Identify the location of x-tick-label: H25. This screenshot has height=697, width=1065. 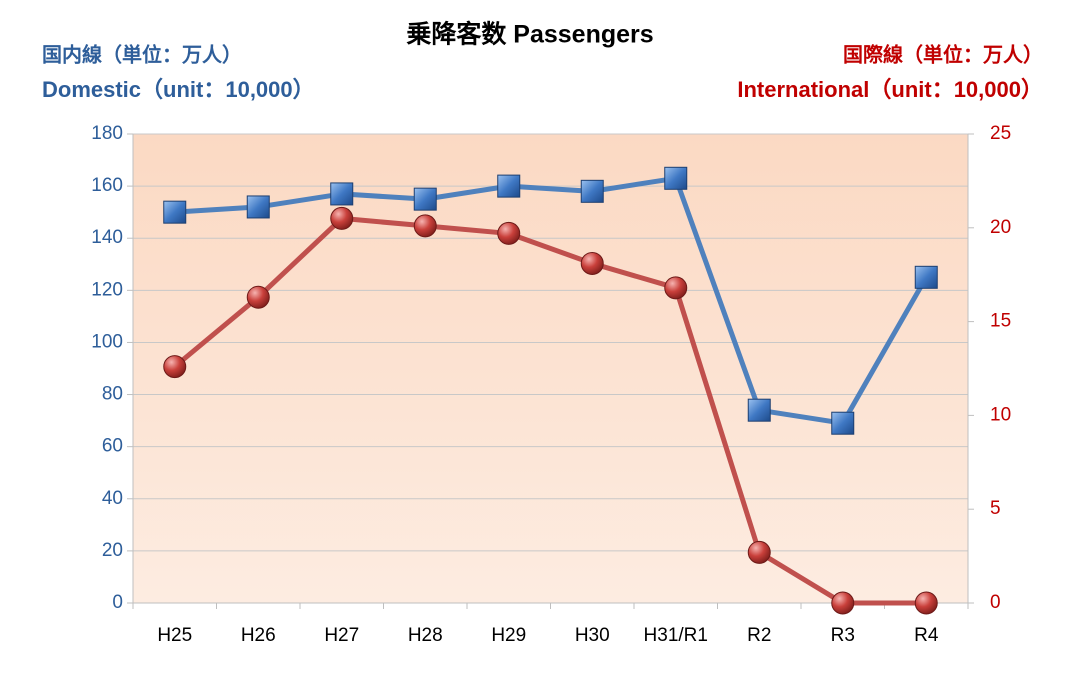
(174, 635).